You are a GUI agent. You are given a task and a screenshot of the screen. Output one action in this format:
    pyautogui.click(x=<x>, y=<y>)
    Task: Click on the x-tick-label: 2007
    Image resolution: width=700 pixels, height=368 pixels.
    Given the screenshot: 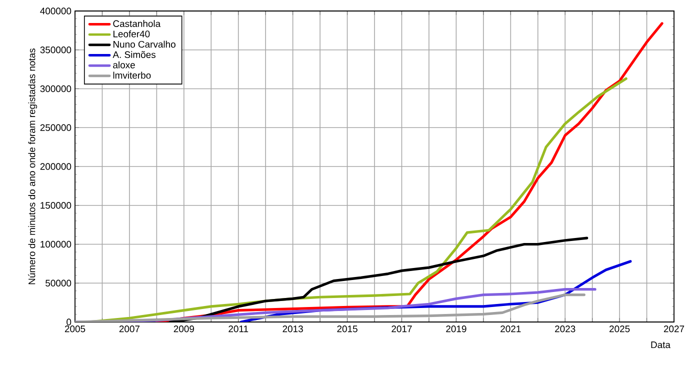 What is the action you would take?
    pyautogui.click(x=129, y=329)
    